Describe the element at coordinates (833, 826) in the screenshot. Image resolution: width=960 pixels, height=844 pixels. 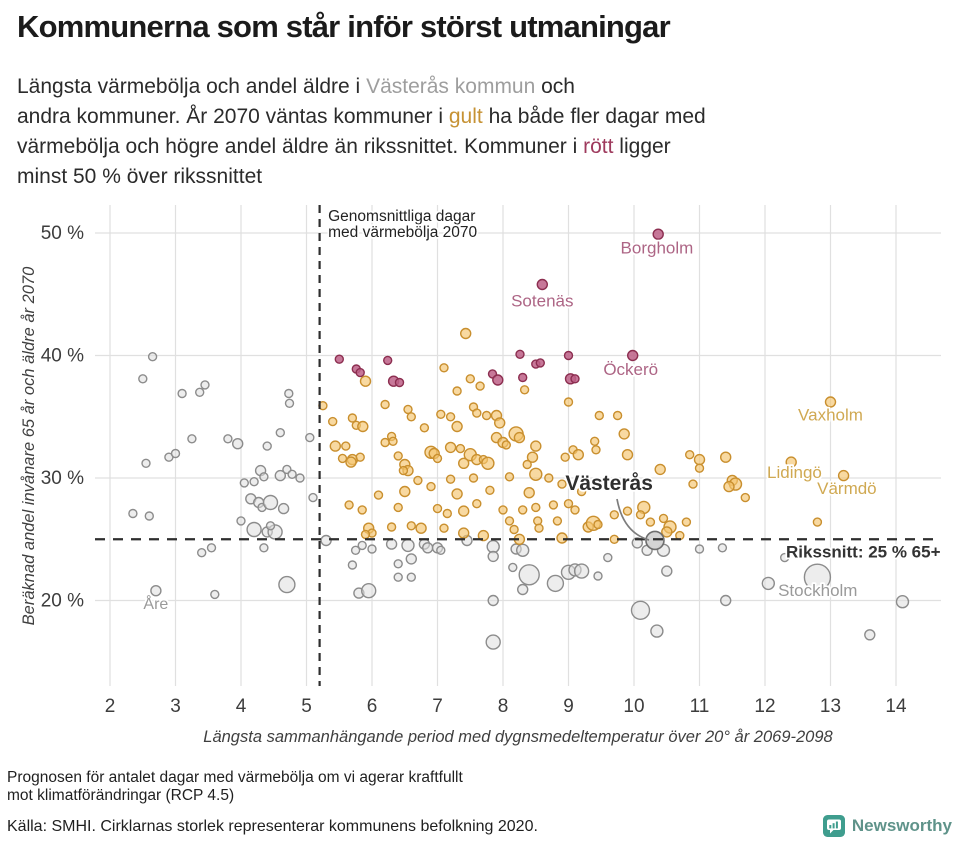
I see `newsworthy-icon` at that location.